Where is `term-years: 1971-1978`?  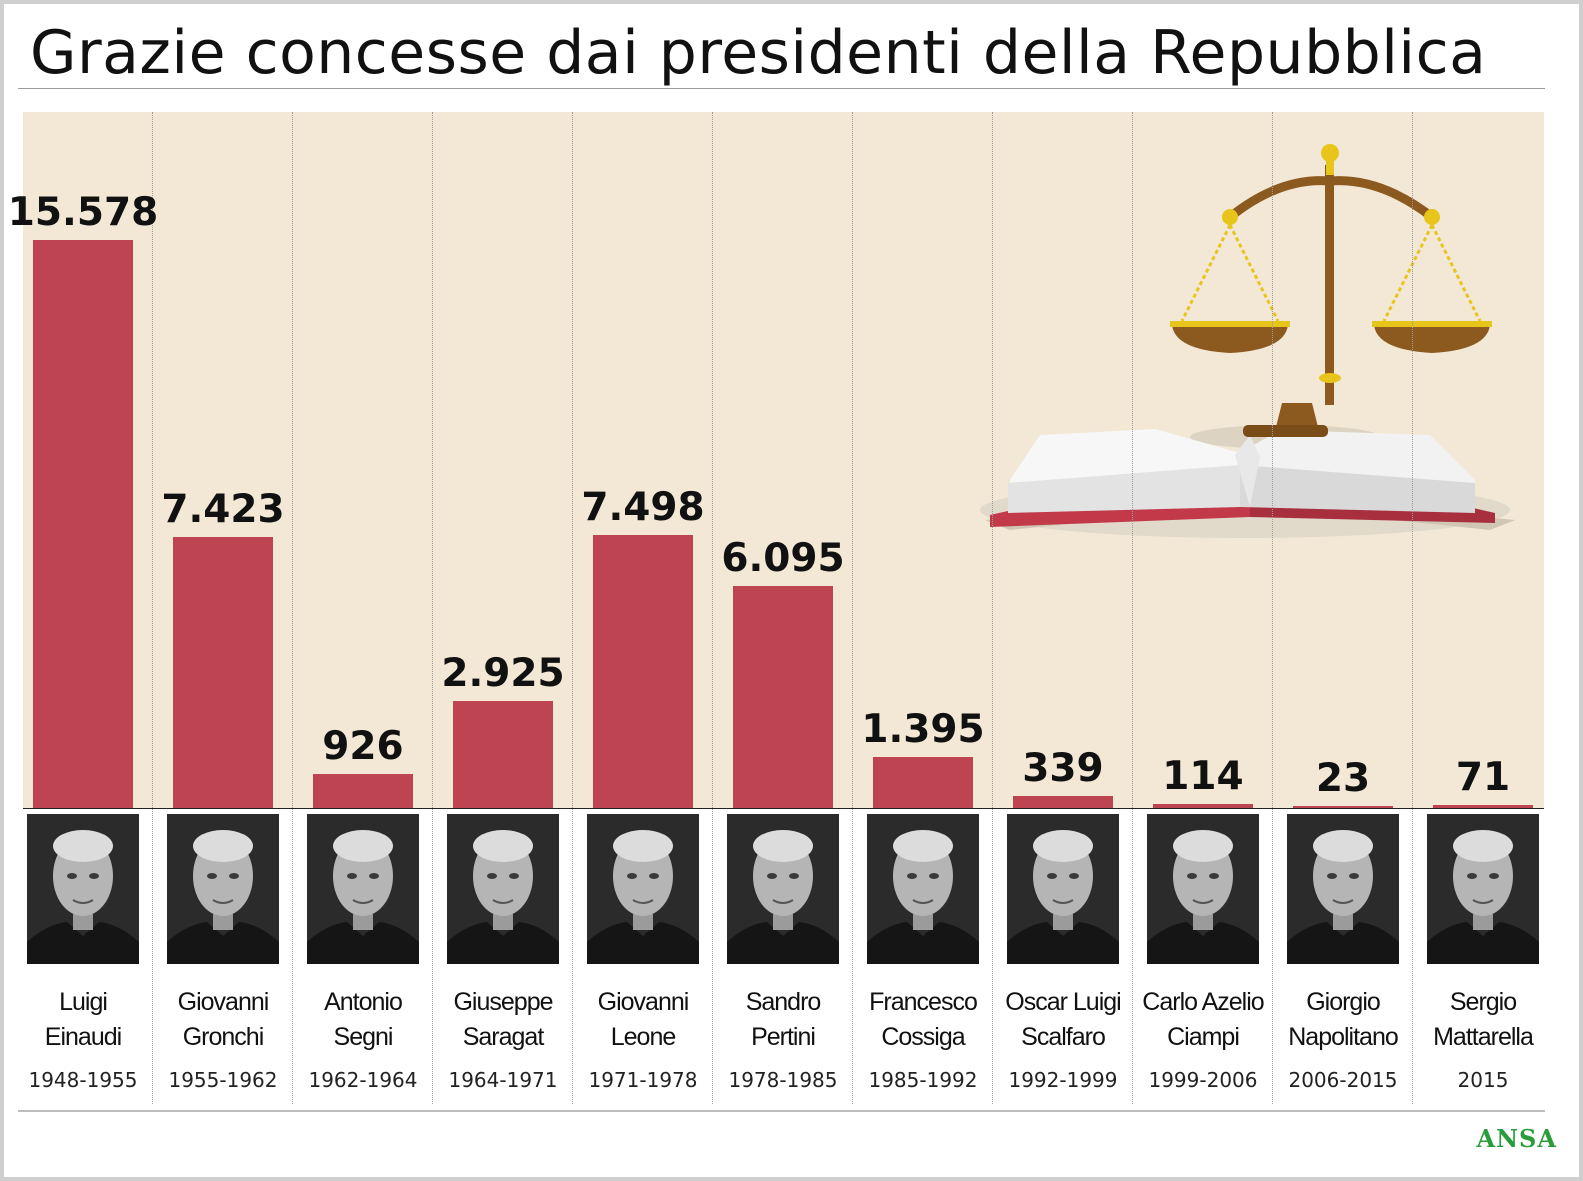
term-years: 1971-1978 is located at coordinates (643, 1080).